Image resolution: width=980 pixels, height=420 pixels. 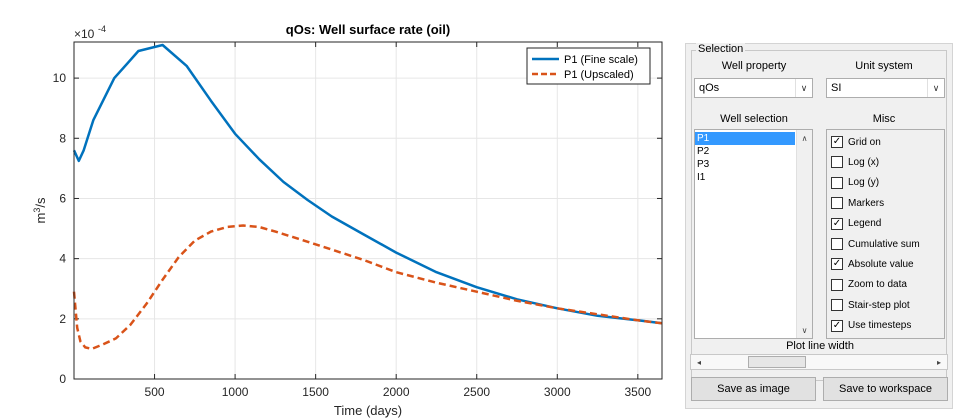 What do you see at coordinates (885, 88) in the screenshot?
I see `unit-system-select: SI ∨` at bounding box center [885, 88].